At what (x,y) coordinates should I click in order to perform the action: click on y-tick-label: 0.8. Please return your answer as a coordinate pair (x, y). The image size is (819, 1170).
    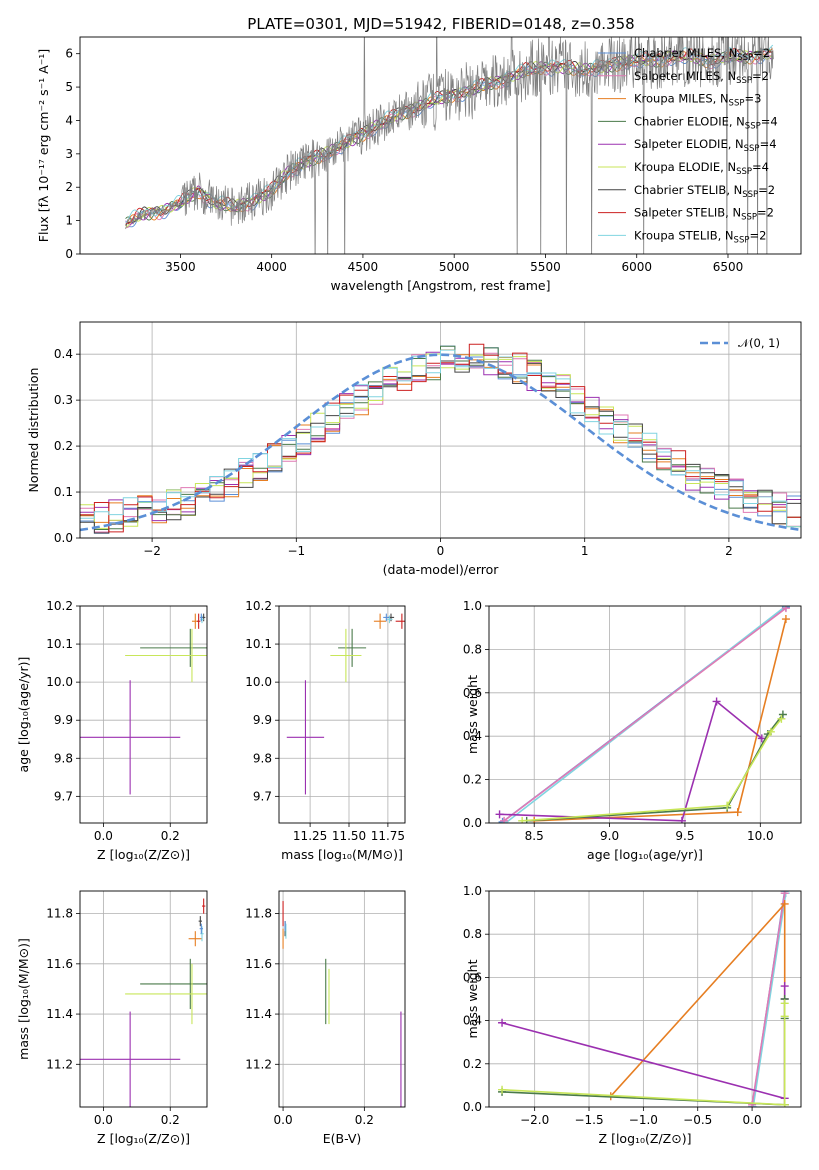
    Looking at the image, I should click on (472, 649).